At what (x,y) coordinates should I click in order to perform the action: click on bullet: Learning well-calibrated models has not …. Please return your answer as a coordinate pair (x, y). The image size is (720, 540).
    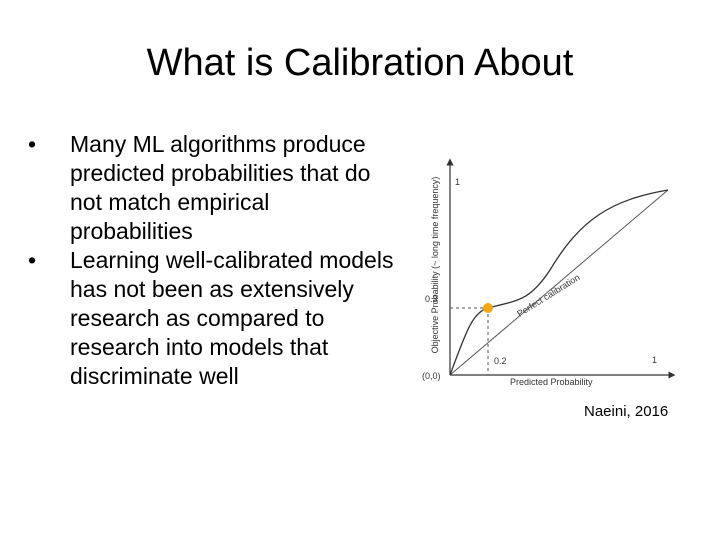
    Looking at the image, I should click on (213, 318).